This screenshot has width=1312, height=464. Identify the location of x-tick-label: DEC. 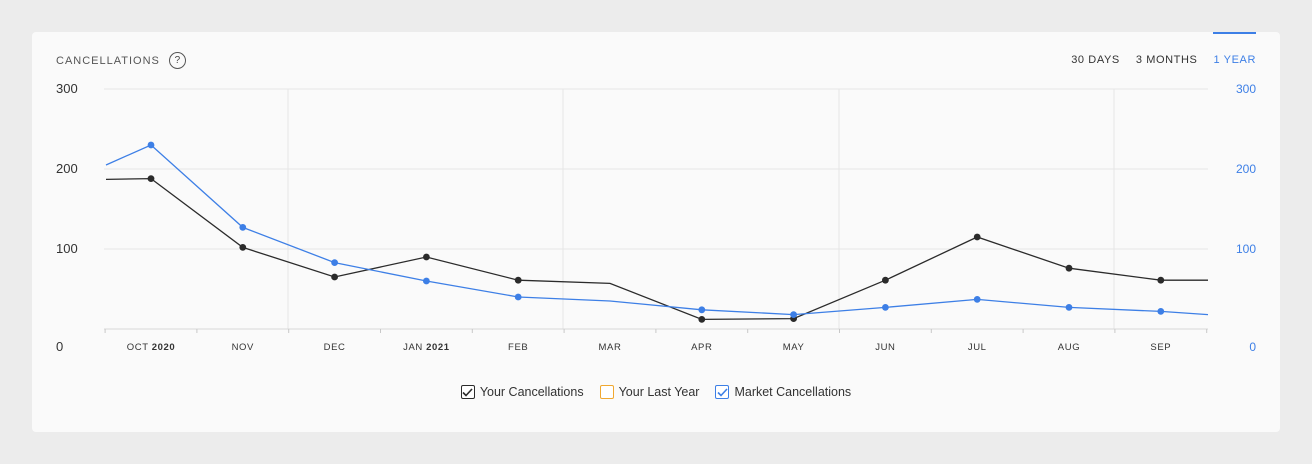
(335, 347).